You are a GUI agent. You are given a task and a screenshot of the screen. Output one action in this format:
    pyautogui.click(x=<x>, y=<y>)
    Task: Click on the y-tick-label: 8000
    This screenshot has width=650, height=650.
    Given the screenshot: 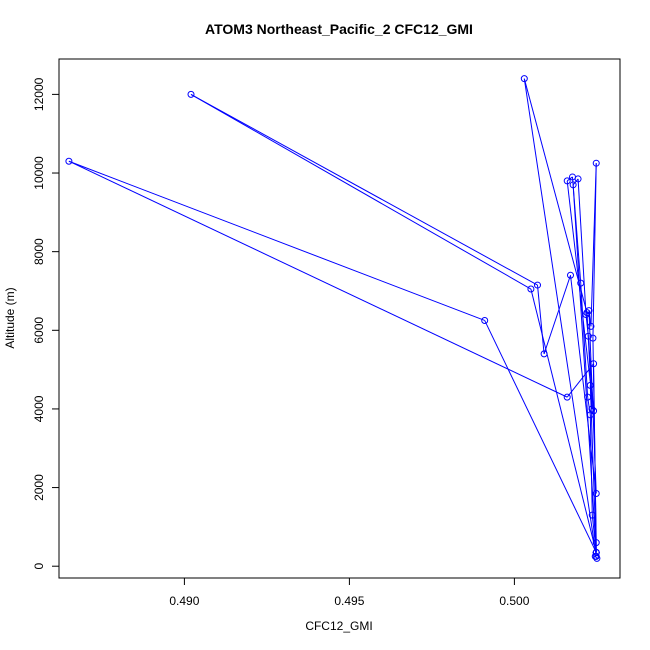 What is the action you would take?
    pyautogui.click(x=39, y=251)
    